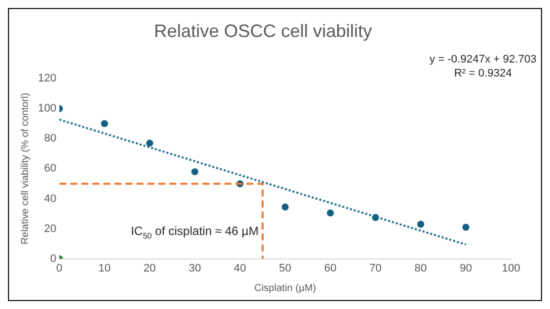 The height and width of the screenshot is (309, 550). Describe the element at coordinates (104, 268) in the screenshot. I see `x-tick-label: 10` at that location.